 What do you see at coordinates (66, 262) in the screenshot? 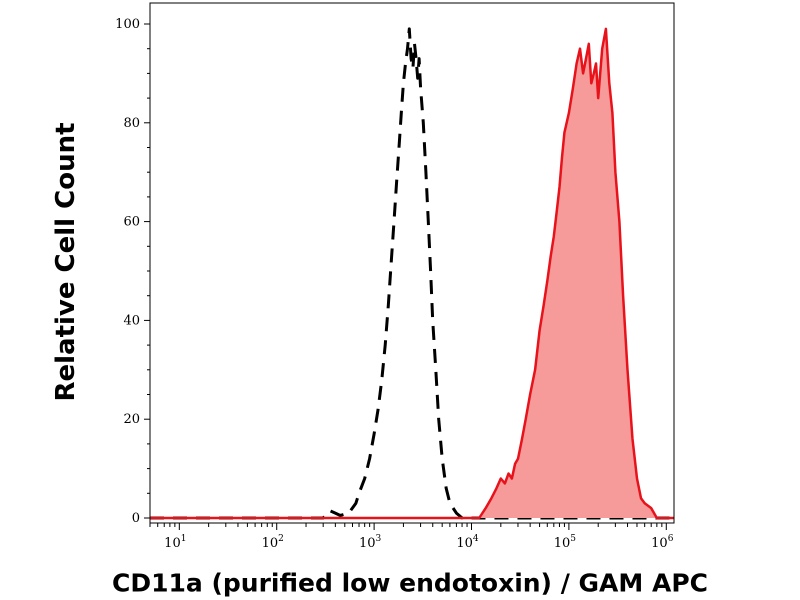
I see `y-axis-label: Relative Cell Count` at bounding box center [66, 262].